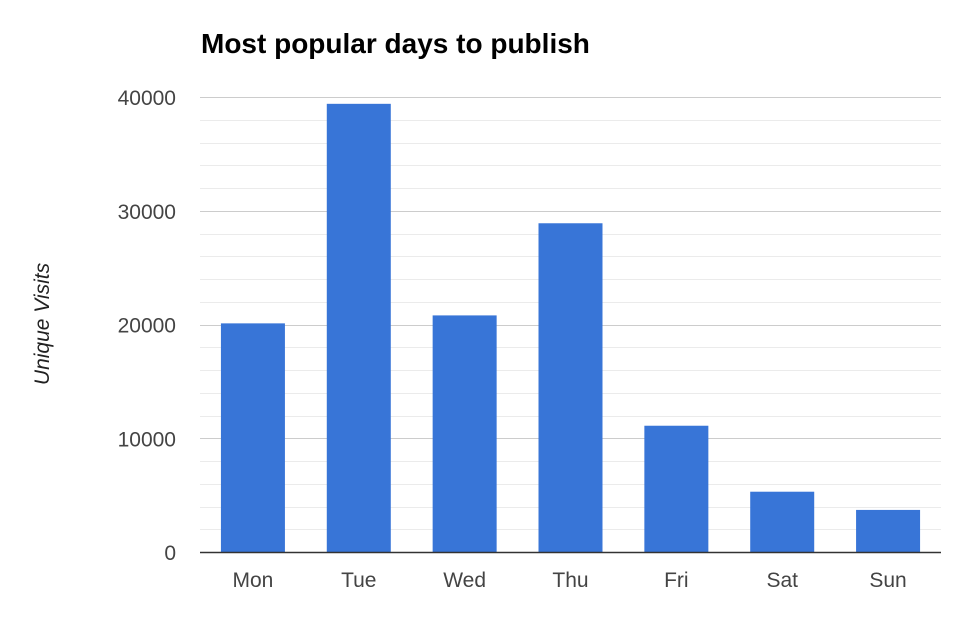 The width and height of the screenshot is (978, 620). I want to click on bar-sun, so click(888, 530).